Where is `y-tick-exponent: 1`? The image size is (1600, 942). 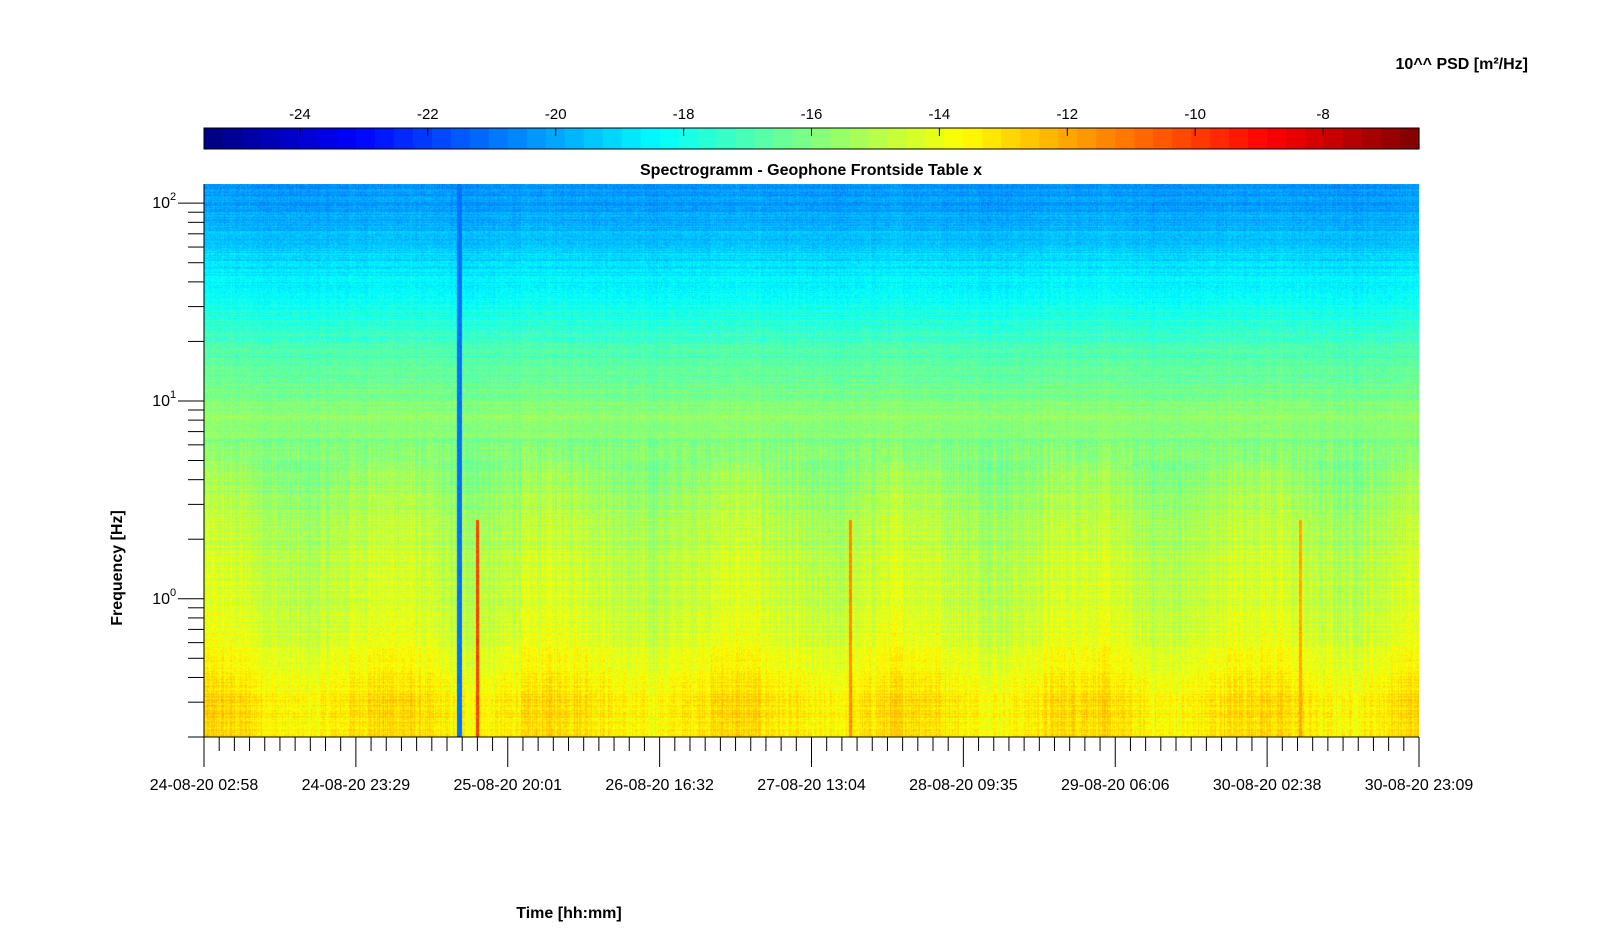
y-tick-exponent: 1 is located at coordinates (173, 395).